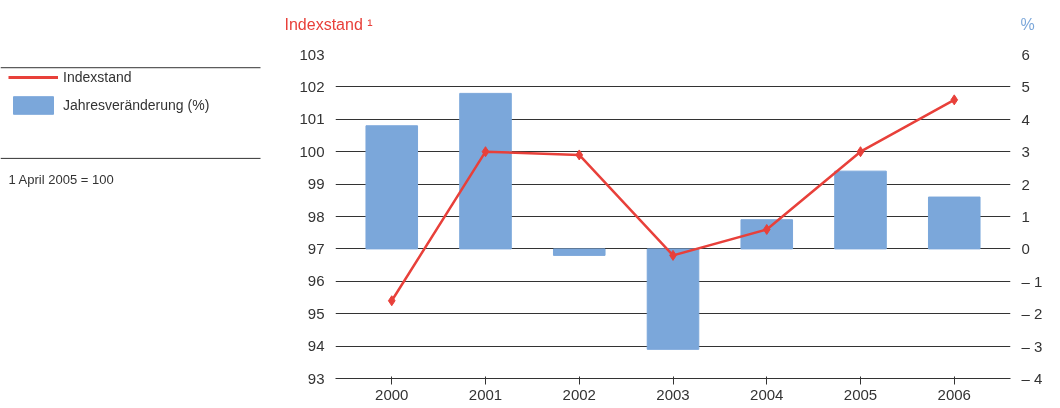 This screenshot has height=408, width=1060. Describe the element at coordinates (316, 378) in the screenshot. I see `y-tick-label: 93` at that location.